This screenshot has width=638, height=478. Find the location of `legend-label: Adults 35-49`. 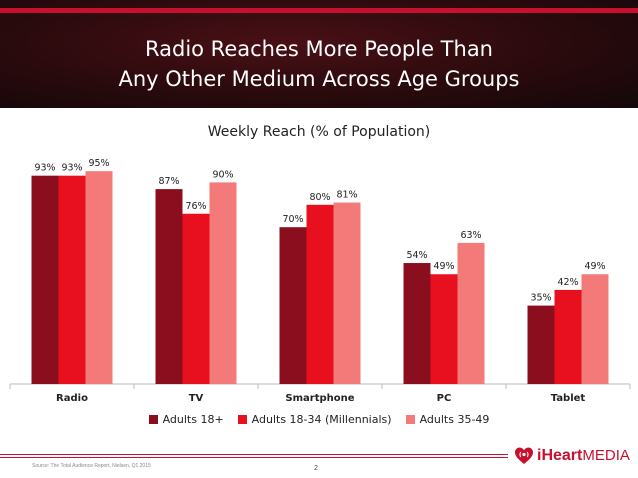

legend-label: Adults 35-49 is located at coordinates (454, 419).